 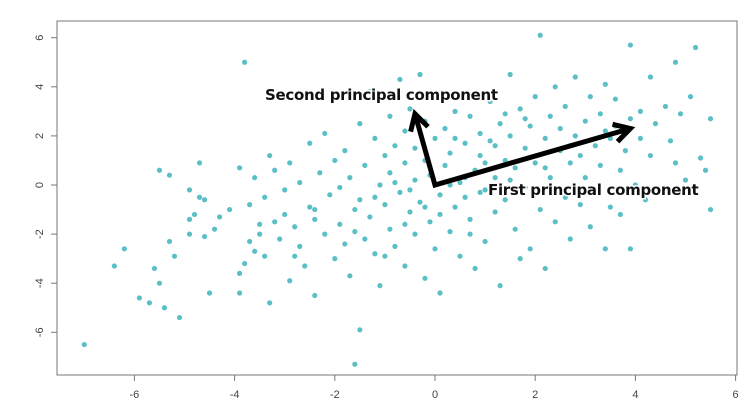 I want to click on annotation-arrows, so click(x=522, y=148).